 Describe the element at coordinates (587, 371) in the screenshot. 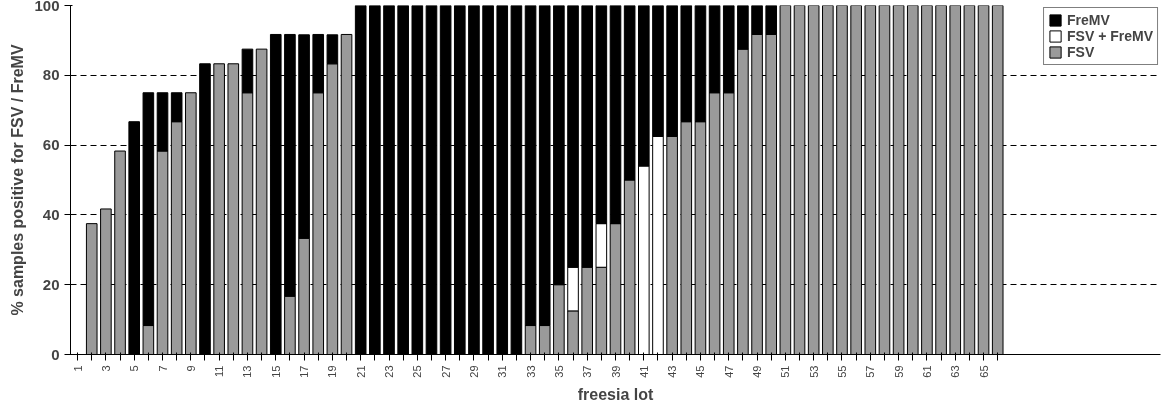

I see `x-tick-label: 37` at that location.